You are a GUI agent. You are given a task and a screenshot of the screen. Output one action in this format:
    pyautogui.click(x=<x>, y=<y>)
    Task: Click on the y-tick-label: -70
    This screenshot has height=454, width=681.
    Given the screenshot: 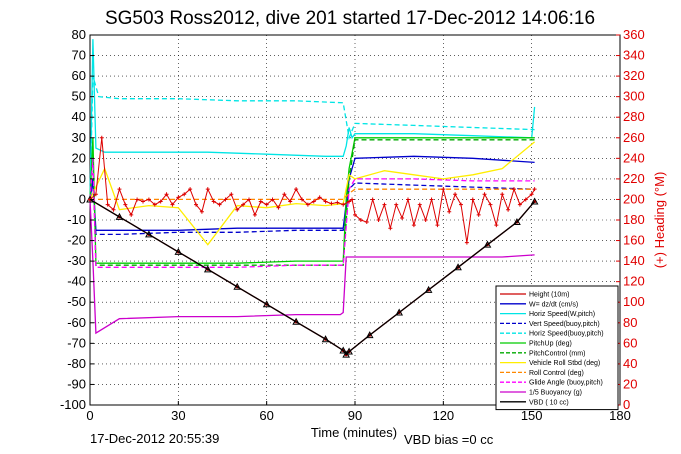 What is the action you would take?
    pyautogui.click(x=76, y=342)
    